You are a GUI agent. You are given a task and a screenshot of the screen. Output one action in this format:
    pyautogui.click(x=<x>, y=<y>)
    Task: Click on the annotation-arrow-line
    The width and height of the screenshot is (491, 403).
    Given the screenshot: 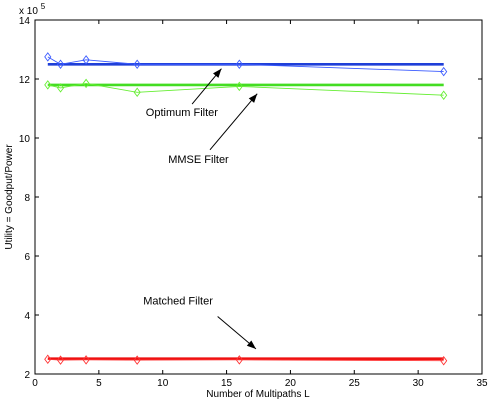 What is the action you would take?
    pyautogui.click(x=233, y=122)
    